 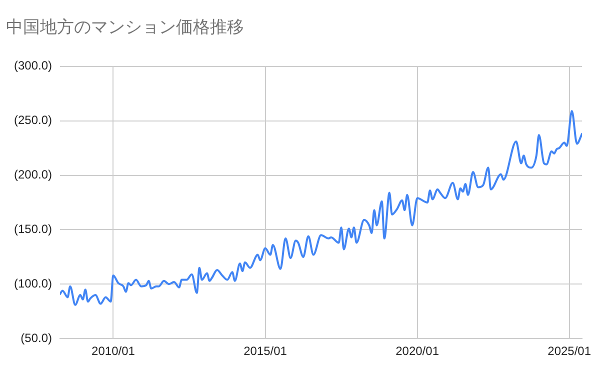 What do you see at coordinates (125, 28) in the screenshot?
I see `chart-title: 中国地方のマンション価格推移` at bounding box center [125, 28].